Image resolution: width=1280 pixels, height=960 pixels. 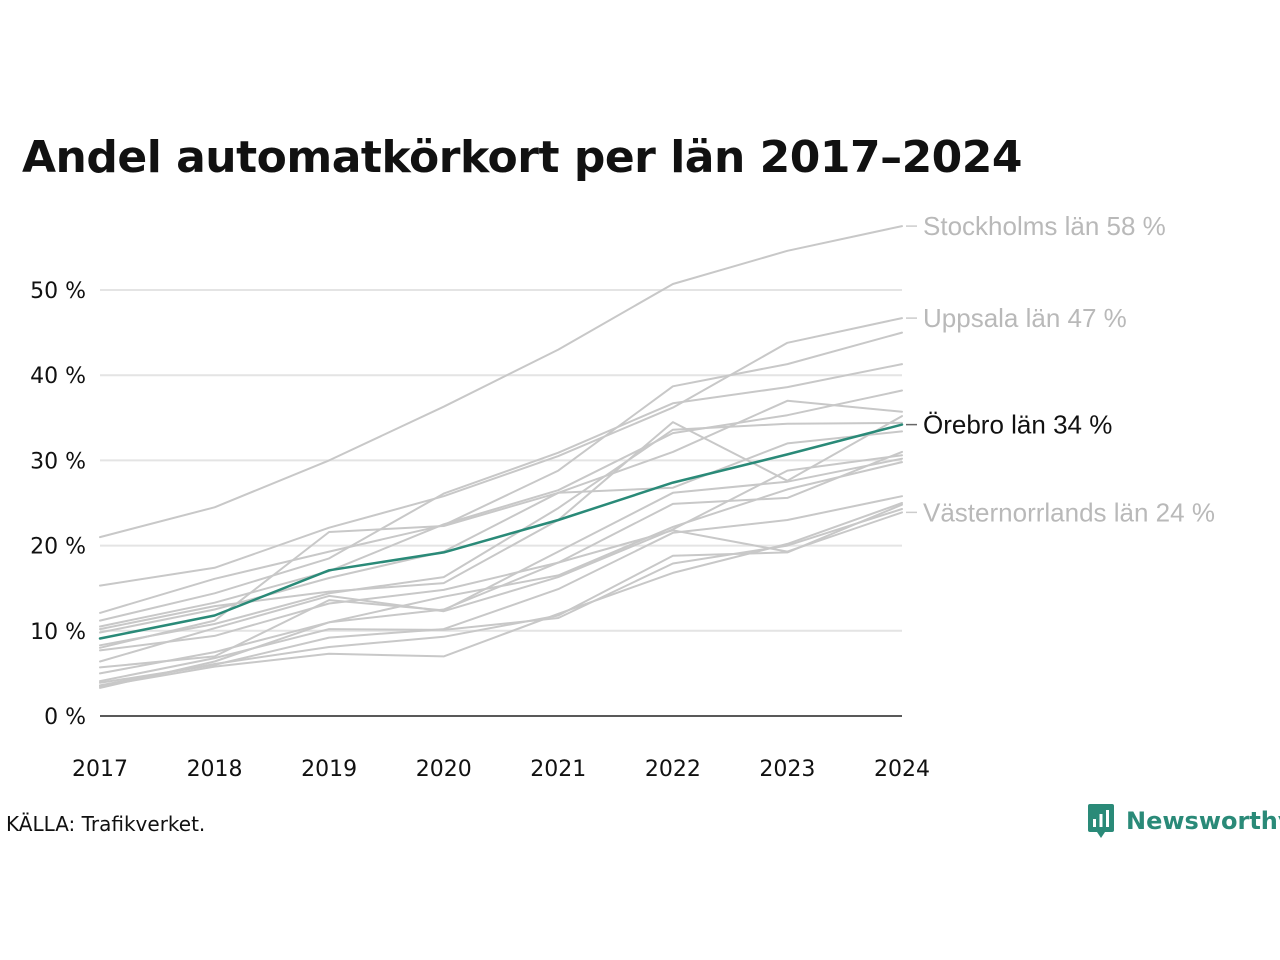 What do you see at coordinates (58, 632) in the screenshot?
I see `y-tick-label: 10 %` at bounding box center [58, 632].